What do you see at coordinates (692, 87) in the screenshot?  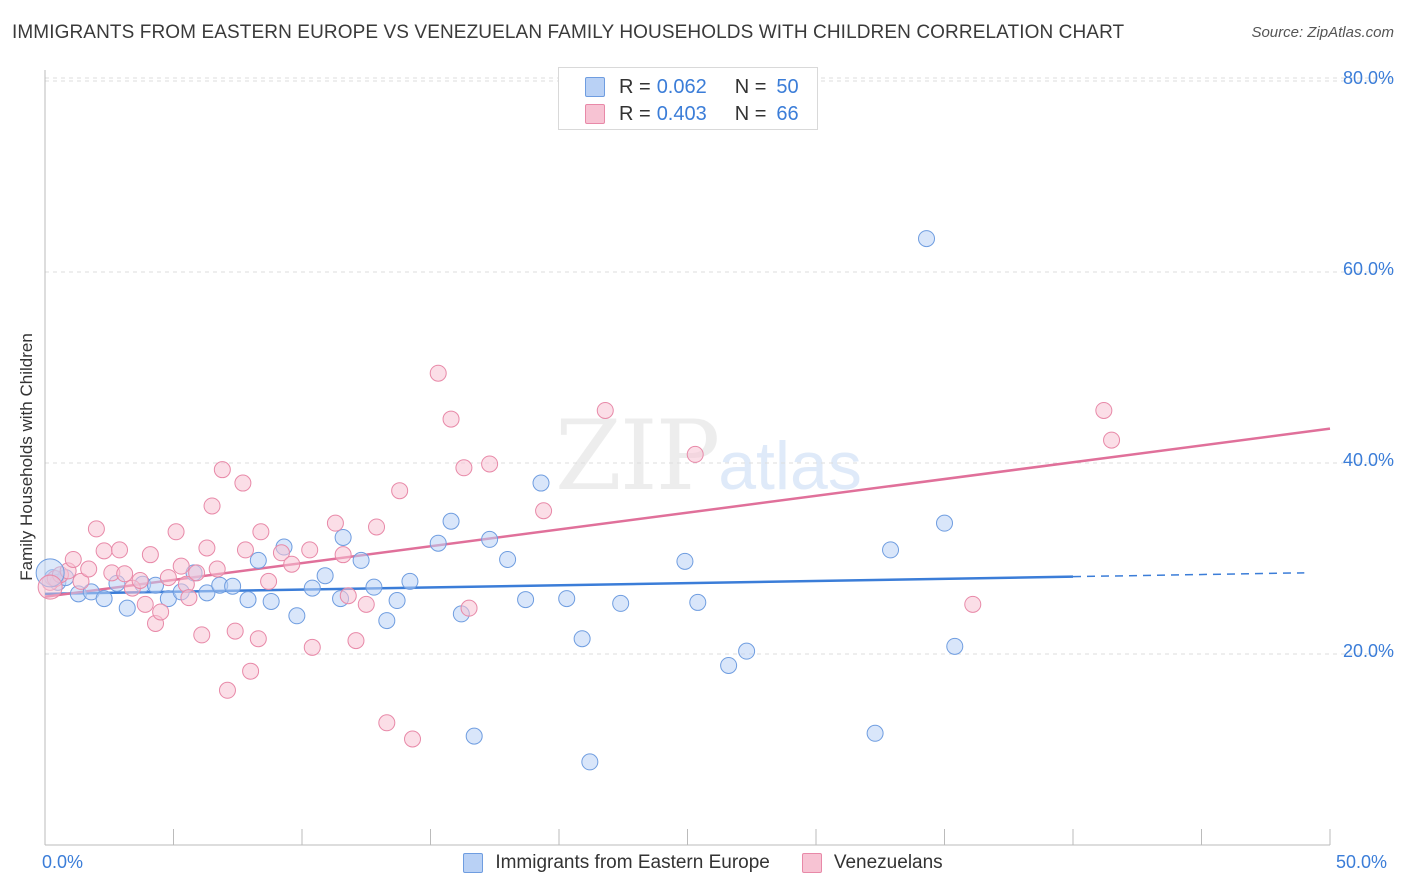 I see `legend-row-blue: R = 0.062 N = 50` at bounding box center [692, 87].